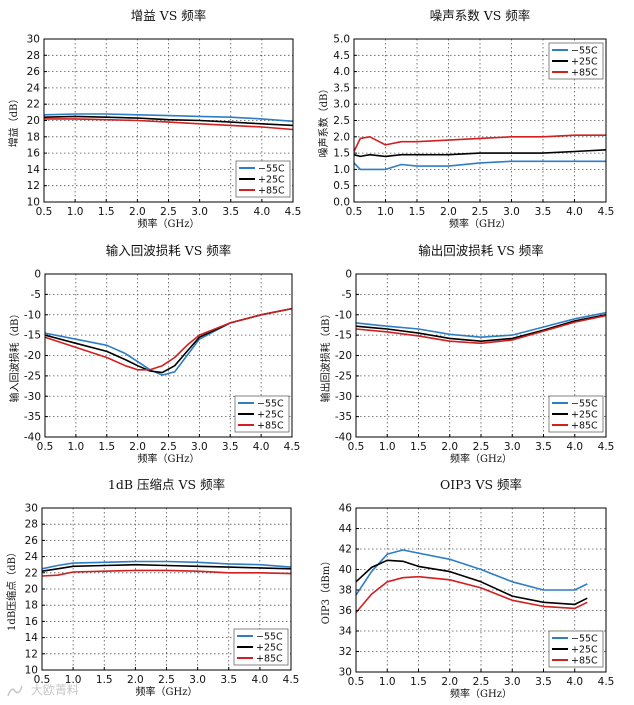  I want to click on chart-title: 1dB 压缩点 VS 频率, so click(166, 484).